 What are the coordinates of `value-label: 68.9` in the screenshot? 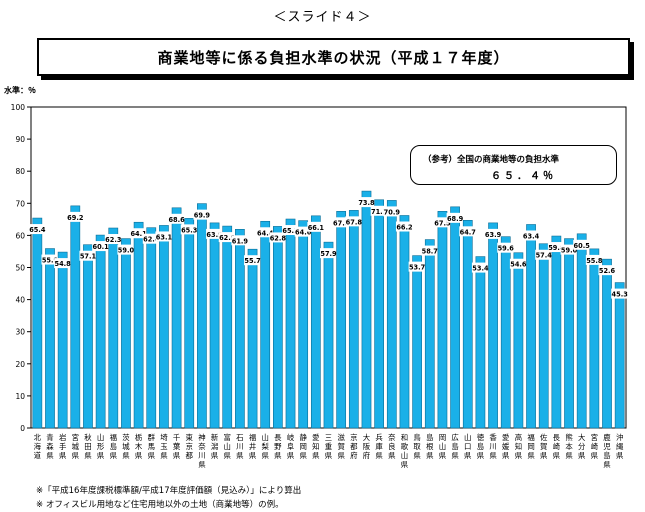 It's located at (455, 219).